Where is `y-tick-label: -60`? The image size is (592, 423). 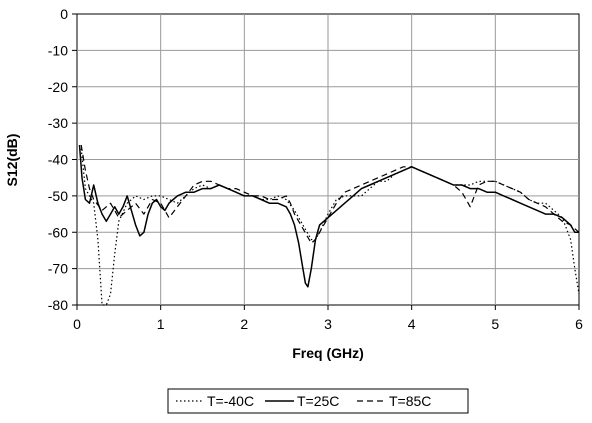
y-tick-label: -60 is located at coordinates (58, 232).